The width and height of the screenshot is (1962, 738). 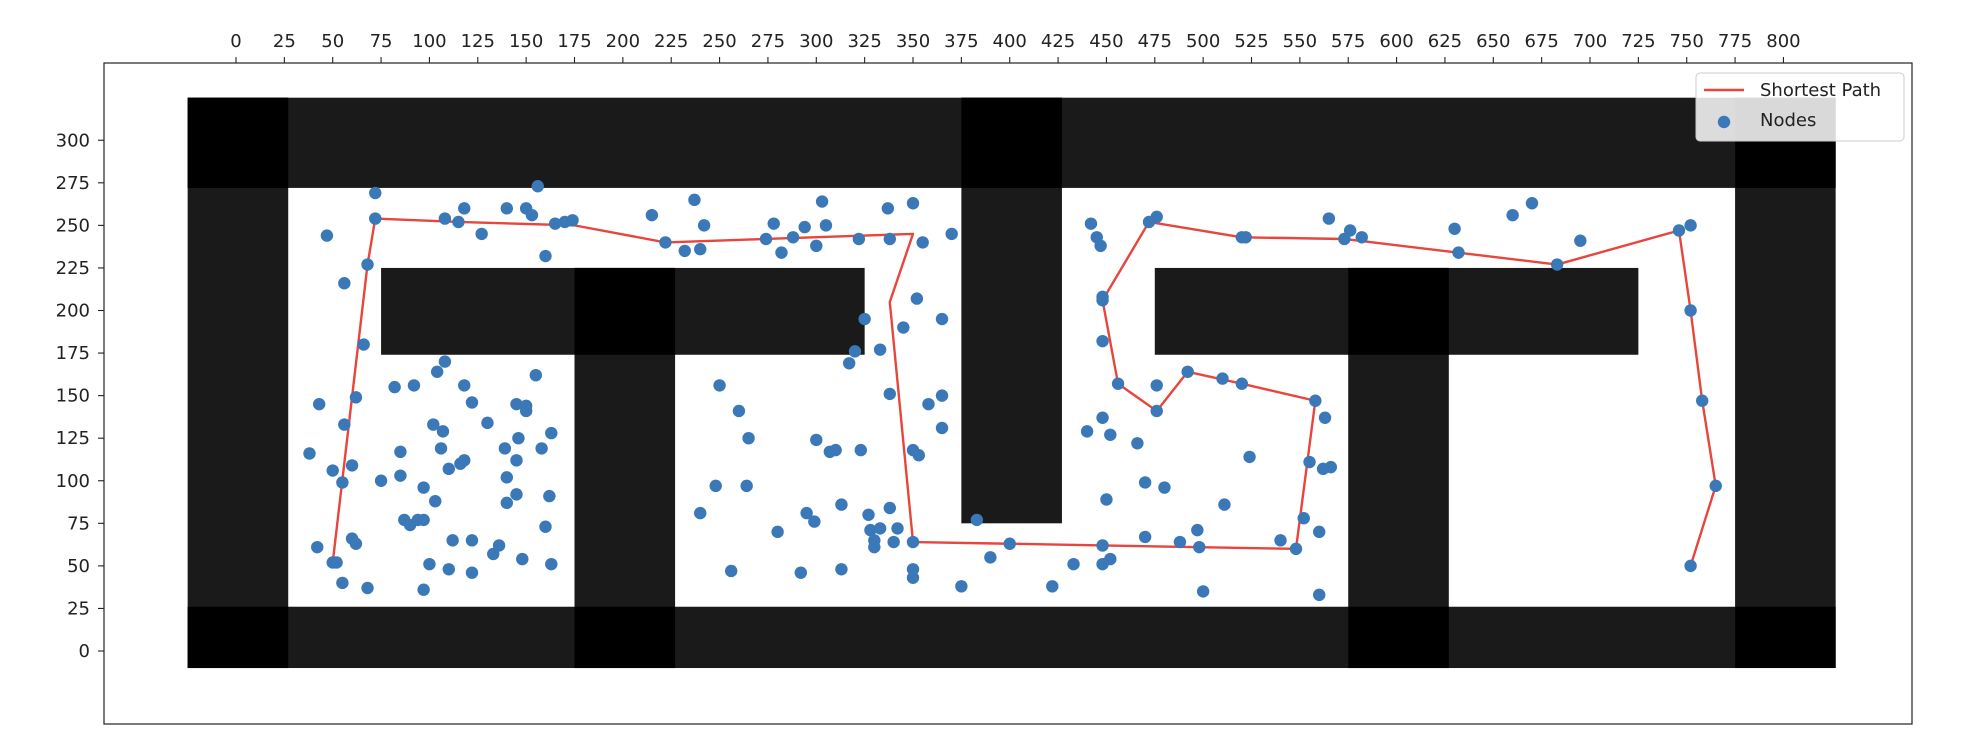 I want to click on x-tick-label: 100, so click(x=429, y=41).